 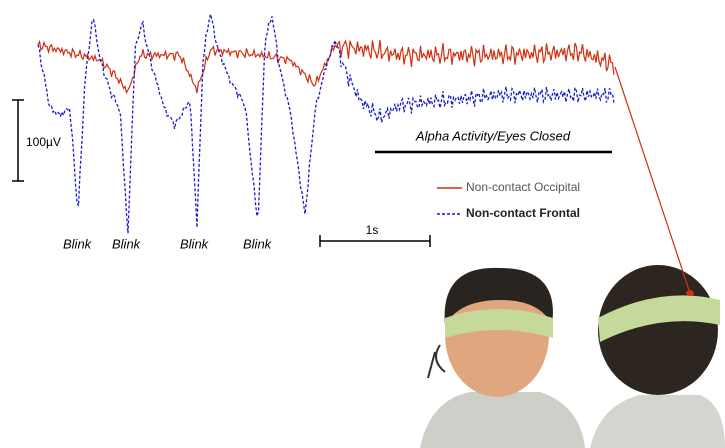 I want to click on time-label: 1s, so click(x=372, y=230).